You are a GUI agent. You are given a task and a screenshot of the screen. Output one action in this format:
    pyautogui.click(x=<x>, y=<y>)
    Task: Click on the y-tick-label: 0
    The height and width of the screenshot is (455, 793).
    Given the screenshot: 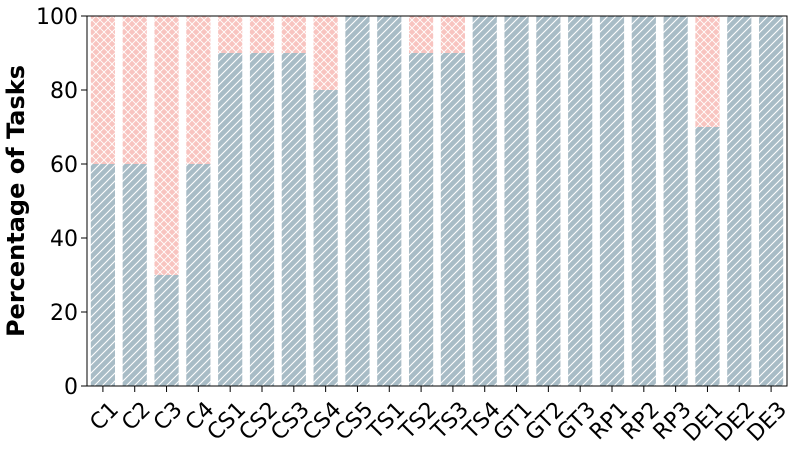 What is the action you would take?
    pyautogui.click(x=71, y=387)
    